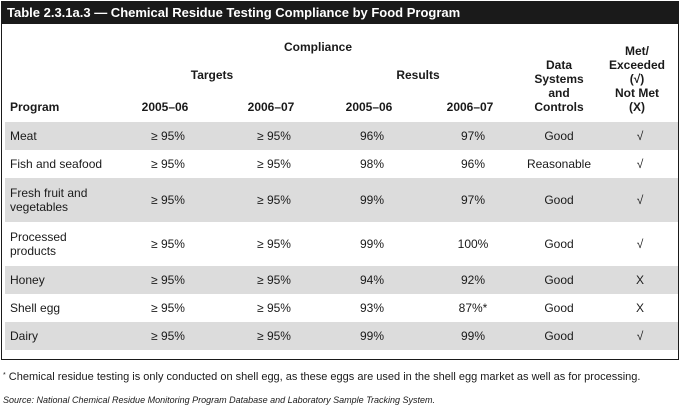 The height and width of the screenshot is (407, 681). Describe the element at coordinates (341, 244) in the screenshot. I see `table-row: Processed products ≥ 95% ≥ 95% 99% 100% Good √` at that location.